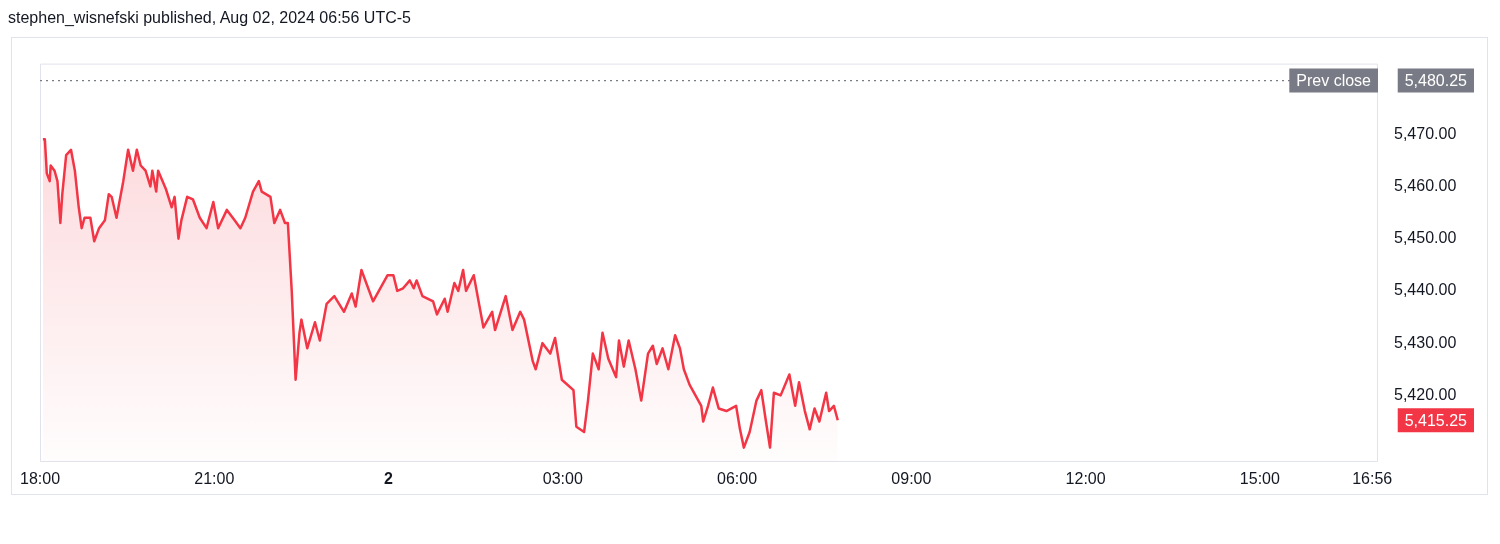  I want to click on y-tick-label: 5,450.00, so click(1425, 238).